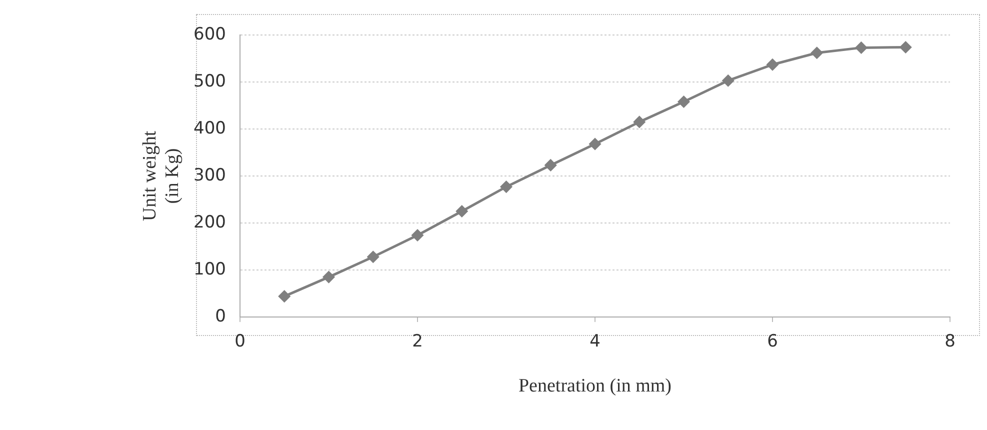  Describe the element at coordinates (595, 342) in the screenshot. I see `x-tick-label: 4` at that location.